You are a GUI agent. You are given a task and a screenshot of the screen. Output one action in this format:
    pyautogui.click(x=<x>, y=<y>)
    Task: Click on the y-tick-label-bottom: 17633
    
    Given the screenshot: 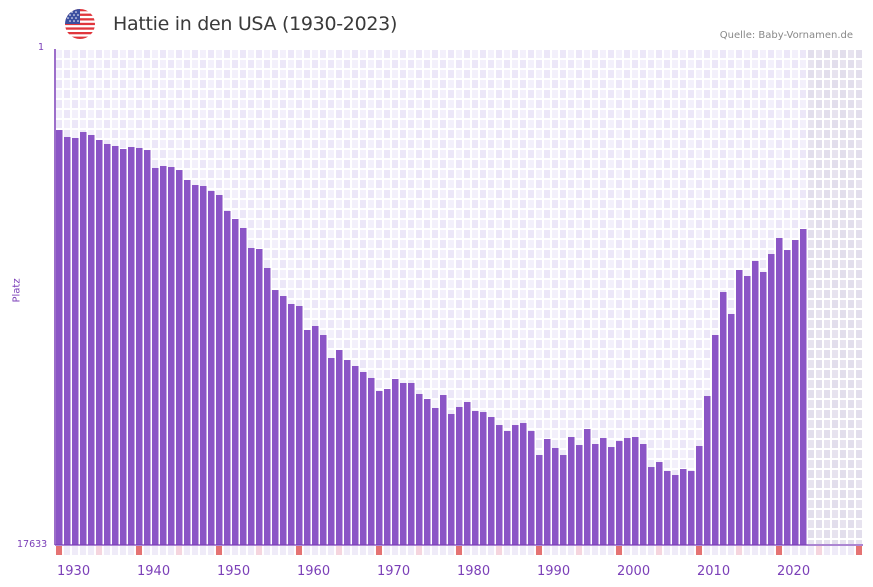 What is the action you would take?
    pyautogui.click(x=32, y=544)
    